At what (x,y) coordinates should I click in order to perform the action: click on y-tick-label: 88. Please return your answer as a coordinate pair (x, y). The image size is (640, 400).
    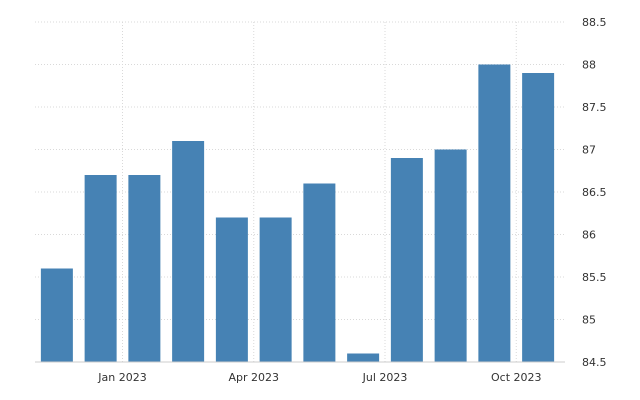
    Looking at the image, I should click on (589, 65).